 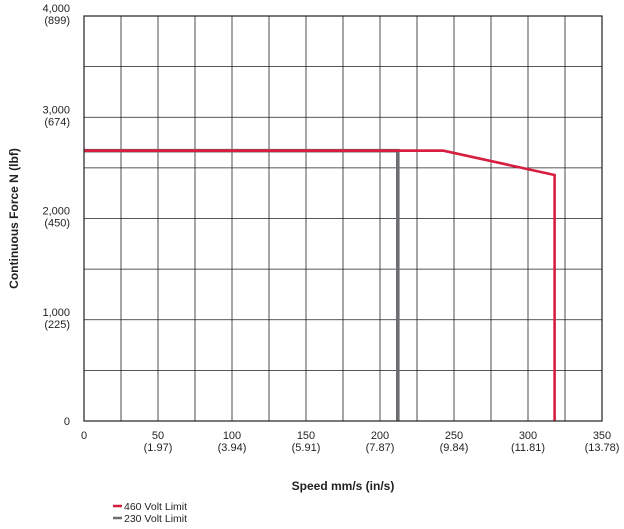 I want to click on y-tick-label: 3,000, so click(x=56, y=110).